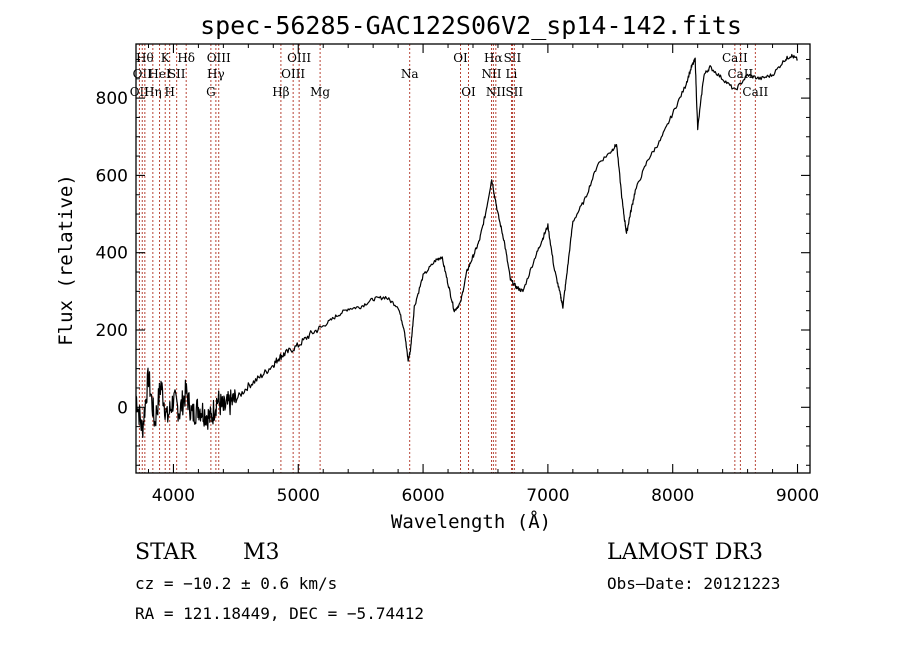 This screenshot has height=649, width=900. What do you see at coordinates (122, 408) in the screenshot?
I see `y-tick-label: 0` at bounding box center [122, 408].